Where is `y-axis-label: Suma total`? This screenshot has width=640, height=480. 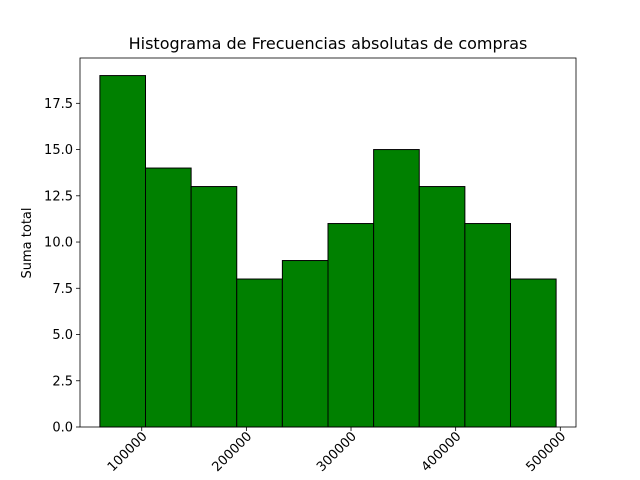
y-axis-label: Suma total is located at coordinates (27, 243).